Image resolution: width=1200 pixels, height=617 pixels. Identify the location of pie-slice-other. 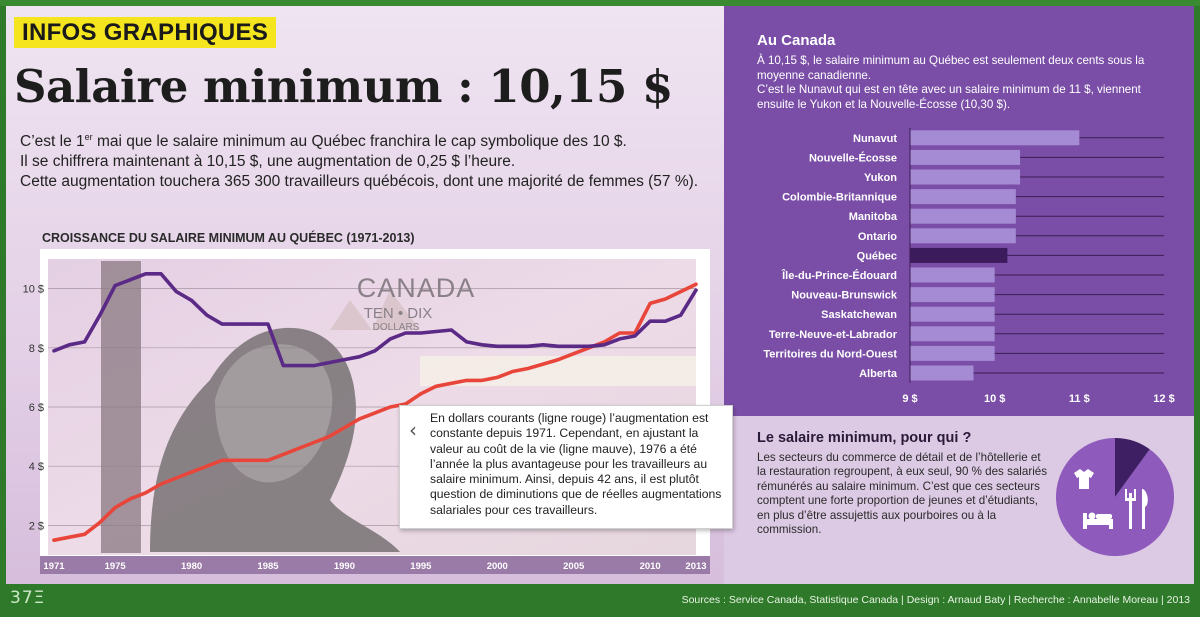
(1132, 467).